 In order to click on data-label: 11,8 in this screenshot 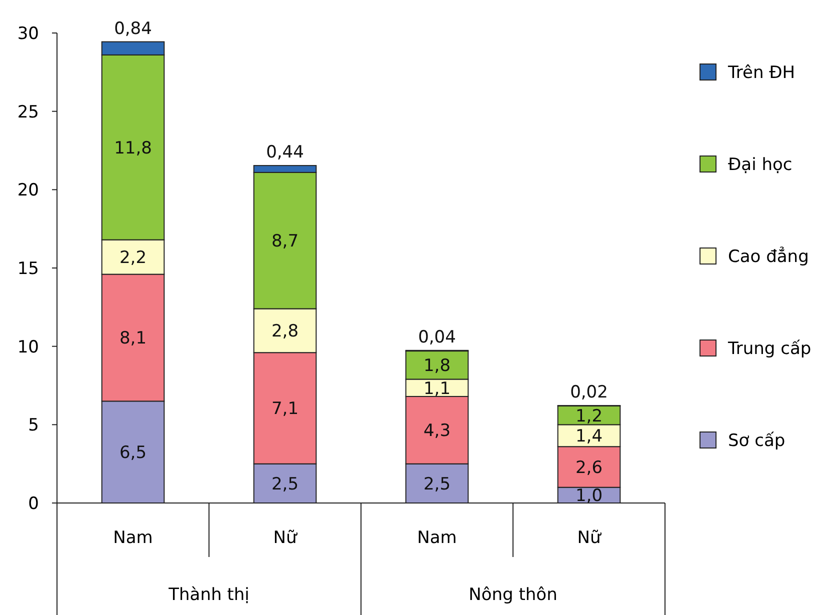, I will do `click(133, 148)`.